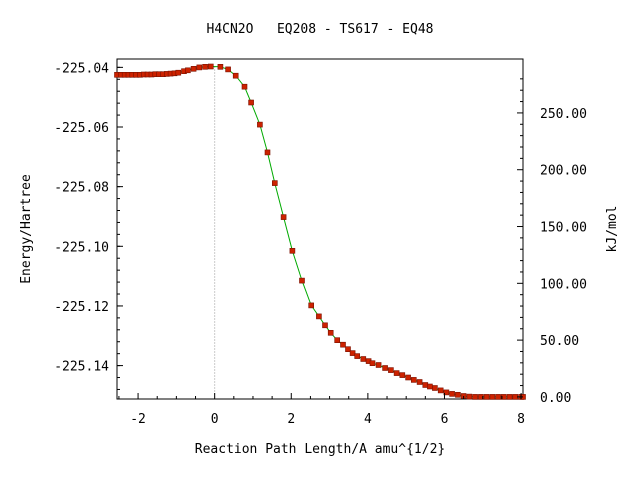 The height and width of the screenshot is (480, 640). What do you see at coordinates (26, 229) in the screenshot?
I see `y-axis-label: Energy/Hartree` at bounding box center [26, 229].